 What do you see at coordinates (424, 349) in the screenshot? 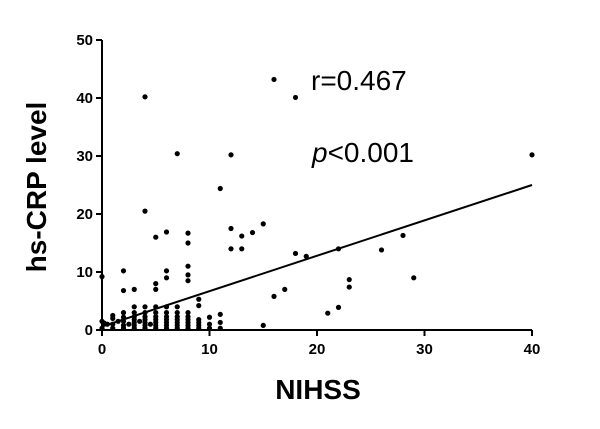
I see `x-tick-label: 30` at bounding box center [424, 349].